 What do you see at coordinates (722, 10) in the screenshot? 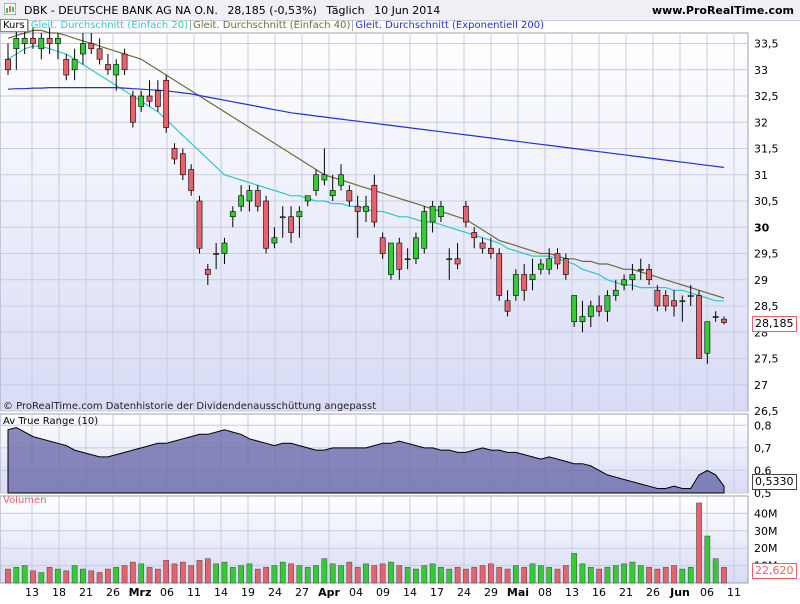
I see `site-url: www.ProRealTime.com` at bounding box center [722, 10].